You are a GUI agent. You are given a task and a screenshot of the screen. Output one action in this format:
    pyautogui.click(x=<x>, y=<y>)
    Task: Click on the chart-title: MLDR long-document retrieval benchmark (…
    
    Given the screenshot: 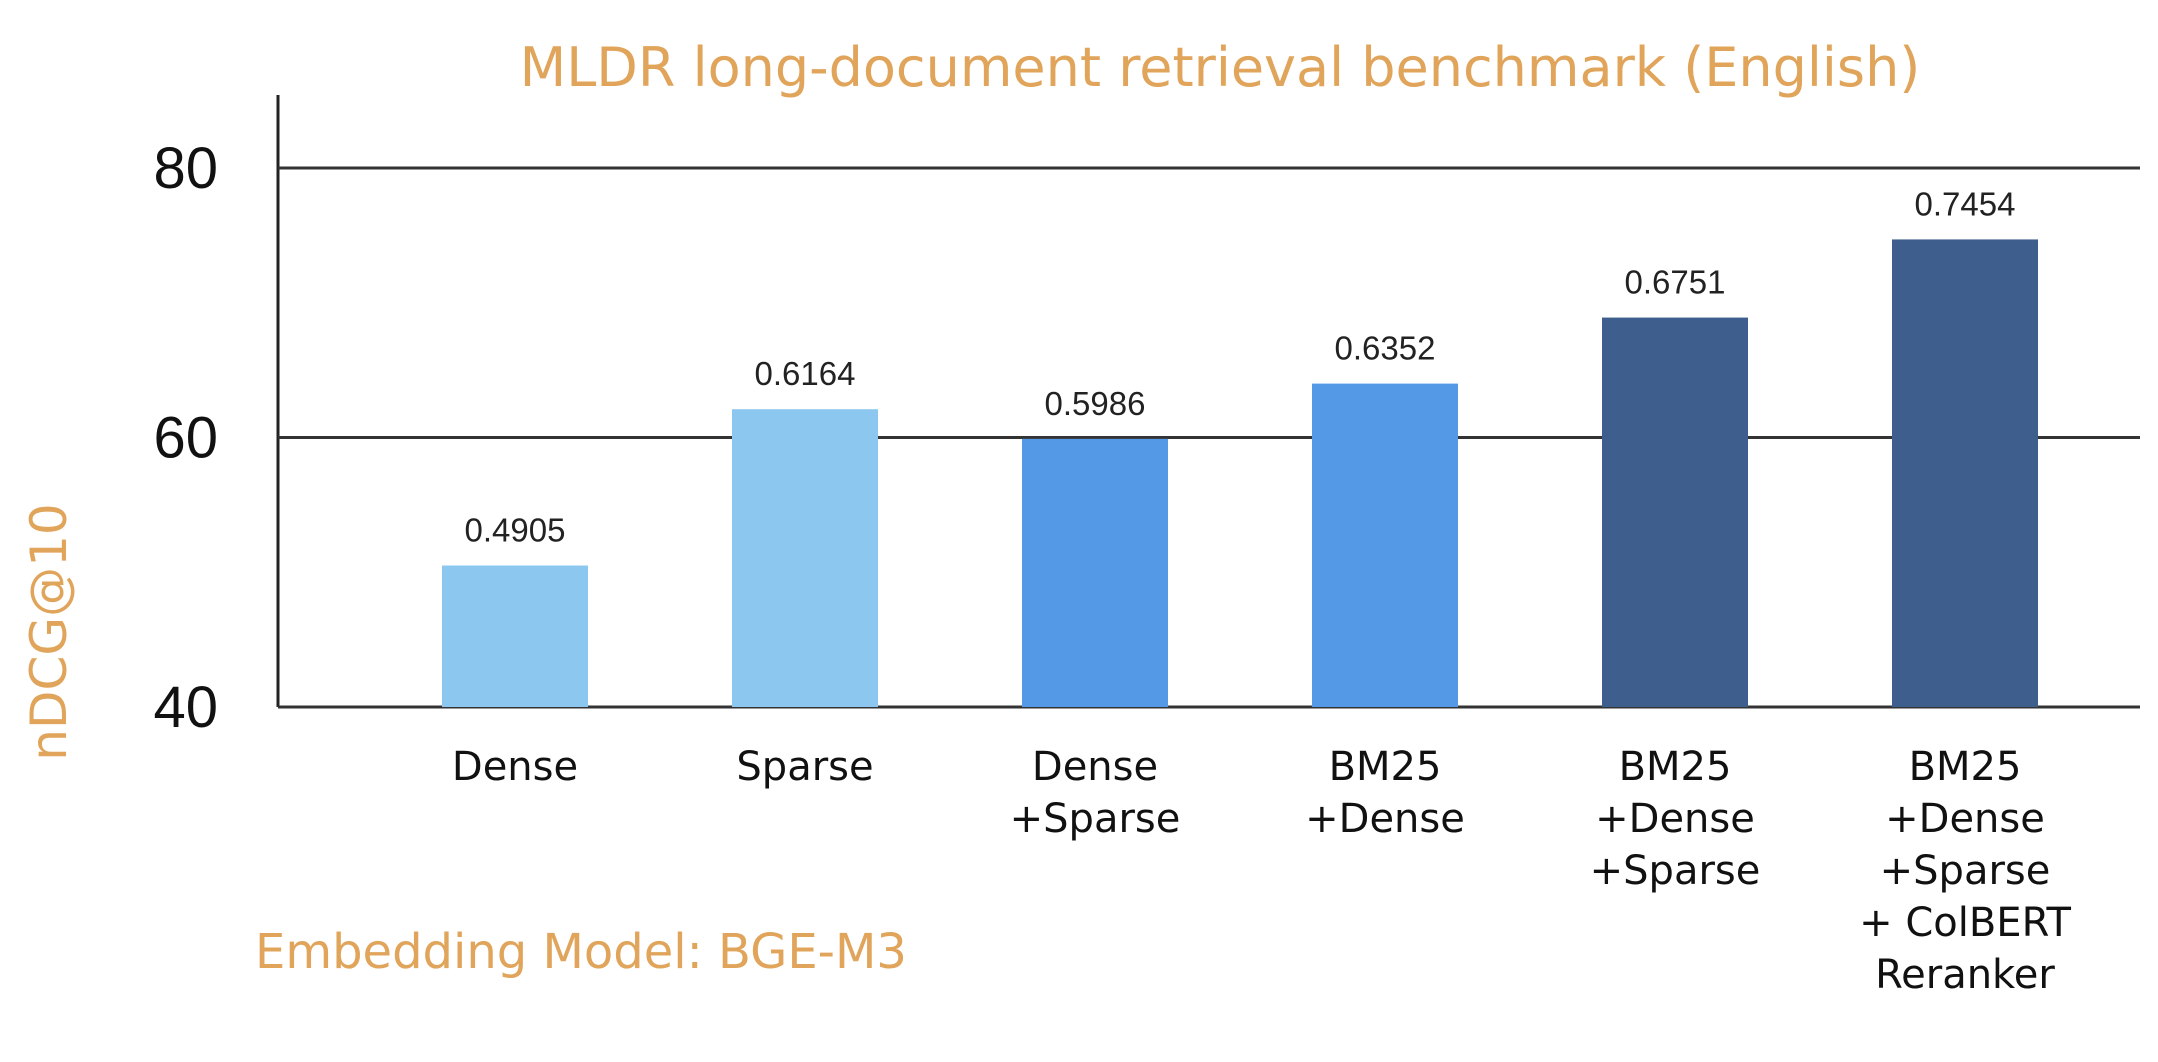 What is the action you would take?
    pyautogui.click(x=1220, y=67)
    